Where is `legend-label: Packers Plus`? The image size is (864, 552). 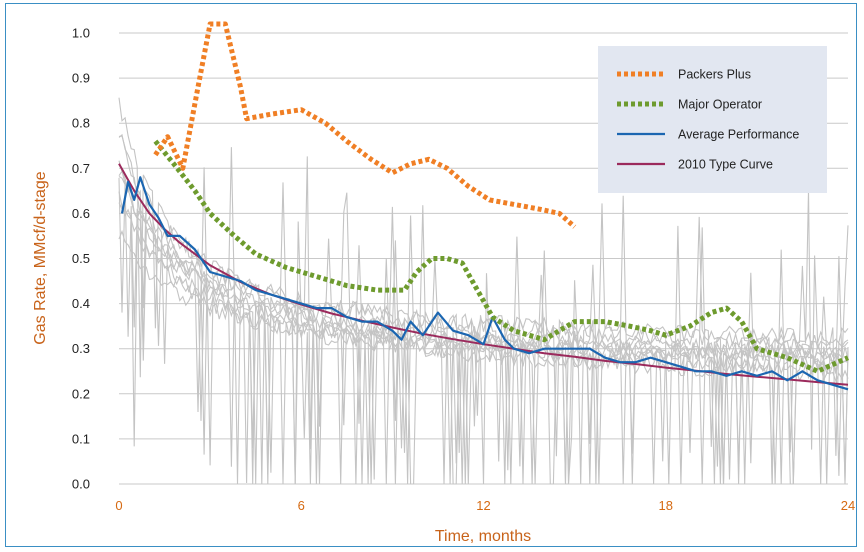
legend-label: Packers Plus is located at coordinates (714, 75).